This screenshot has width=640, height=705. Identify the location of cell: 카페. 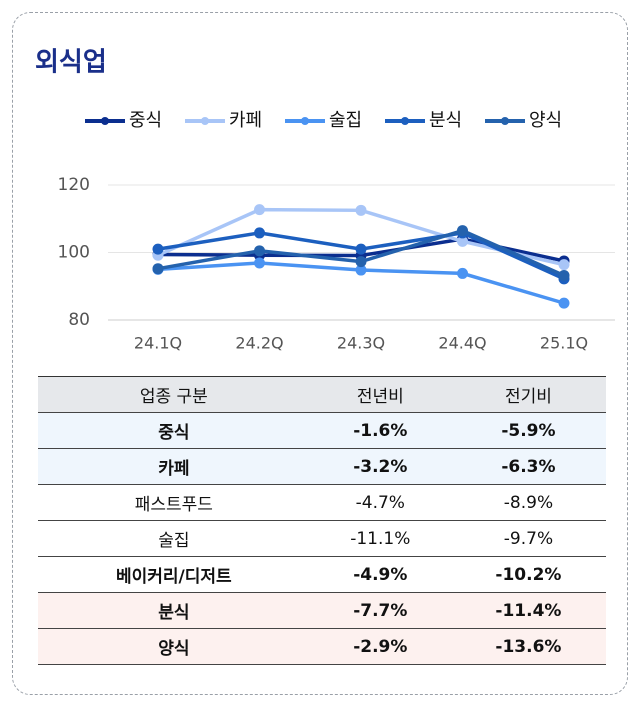
(174, 466).